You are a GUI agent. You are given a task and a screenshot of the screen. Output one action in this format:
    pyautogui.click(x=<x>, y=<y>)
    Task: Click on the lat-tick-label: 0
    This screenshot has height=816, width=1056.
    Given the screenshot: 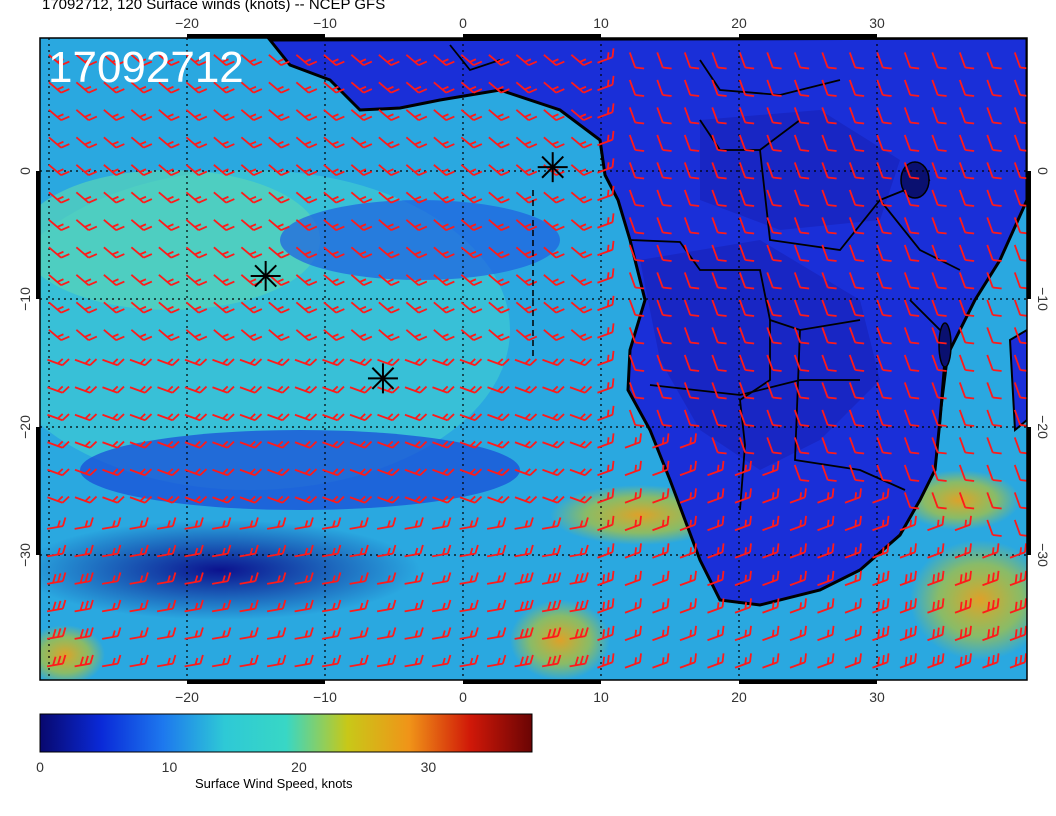 What is the action you would take?
    pyautogui.click(x=1043, y=171)
    